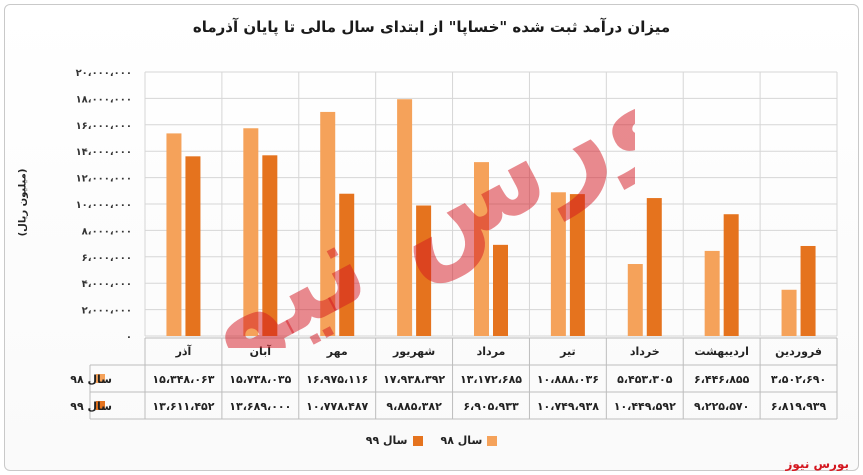  Describe the element at coordinates (645, 351) in the screenshot. I see `category-label: خرداد` at that location.